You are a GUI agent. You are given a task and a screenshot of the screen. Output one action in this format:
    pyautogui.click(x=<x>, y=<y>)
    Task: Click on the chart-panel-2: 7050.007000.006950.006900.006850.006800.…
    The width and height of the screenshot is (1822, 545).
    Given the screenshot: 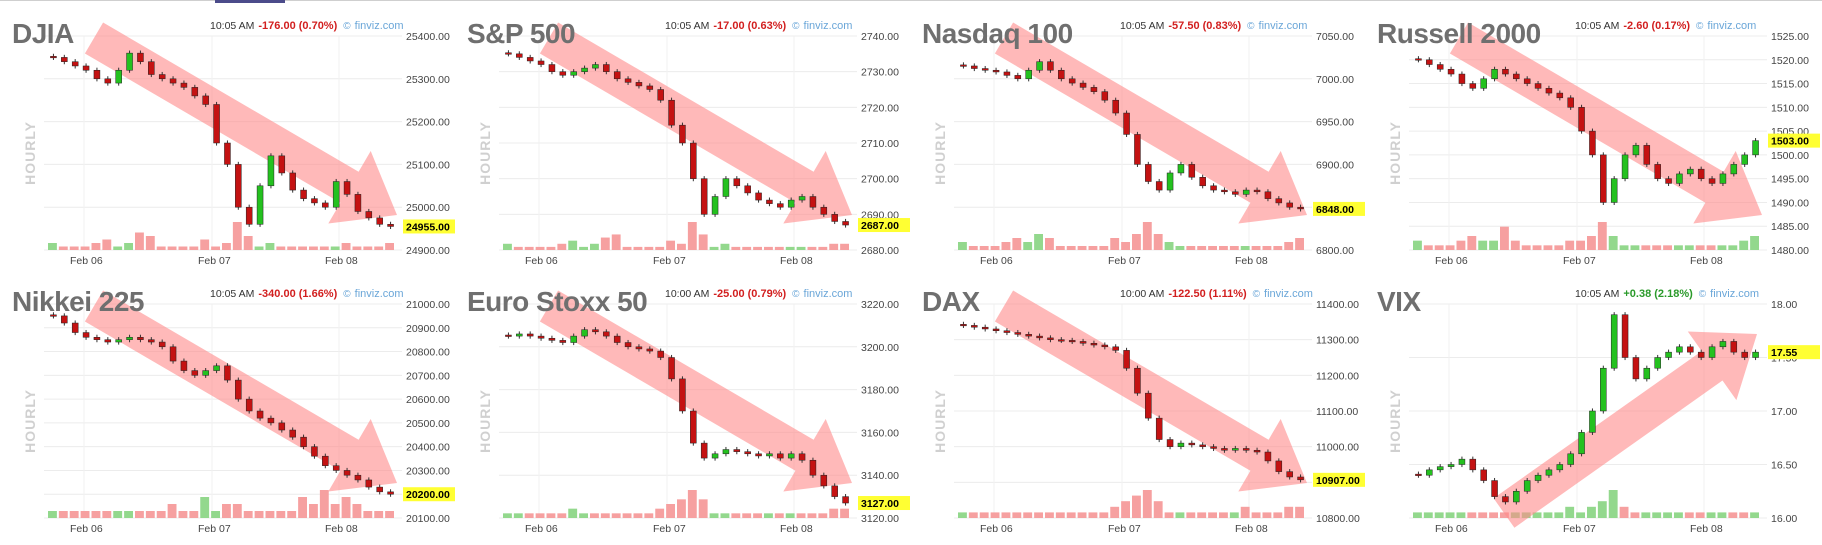 What is the action you would take?
    pyautogui.click(x=1137, y=139)
    